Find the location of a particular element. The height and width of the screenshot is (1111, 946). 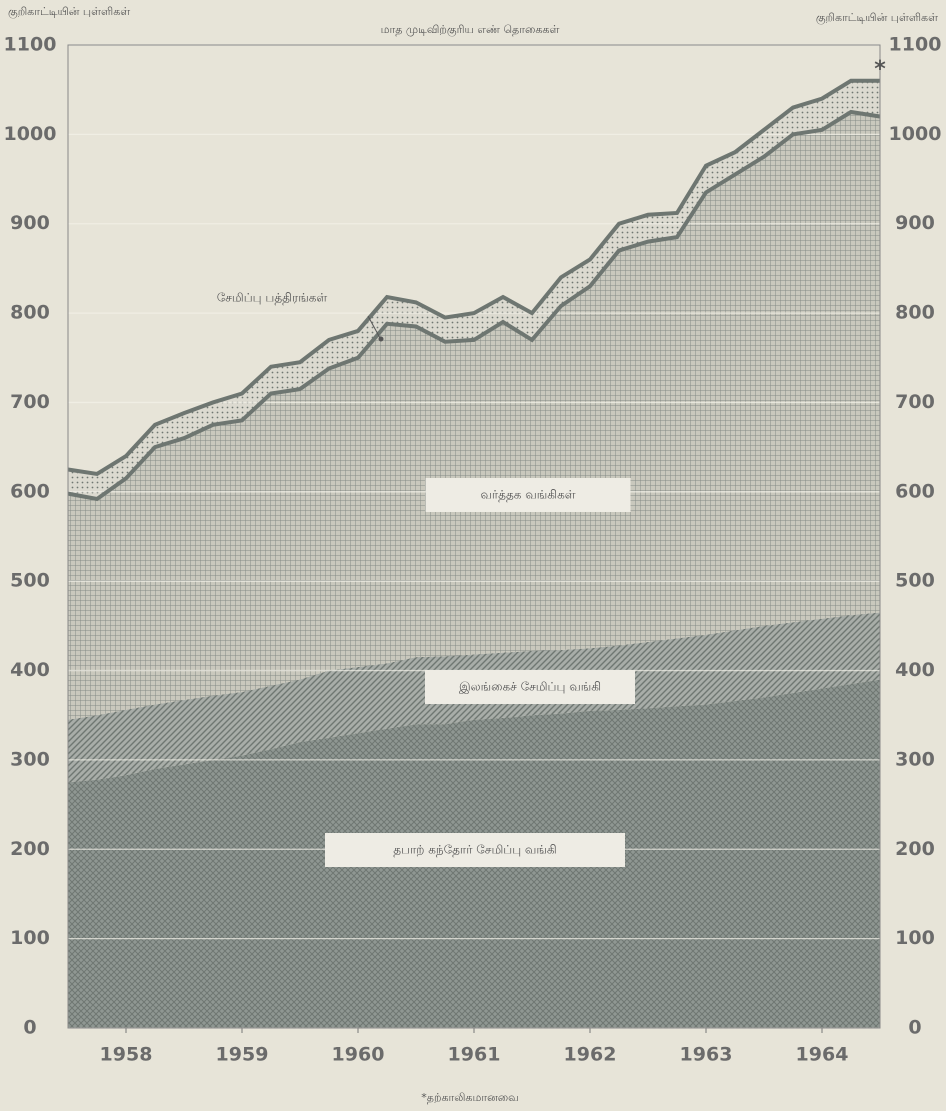

y-tick-label: 1100 is located at coordinates (30, 45).